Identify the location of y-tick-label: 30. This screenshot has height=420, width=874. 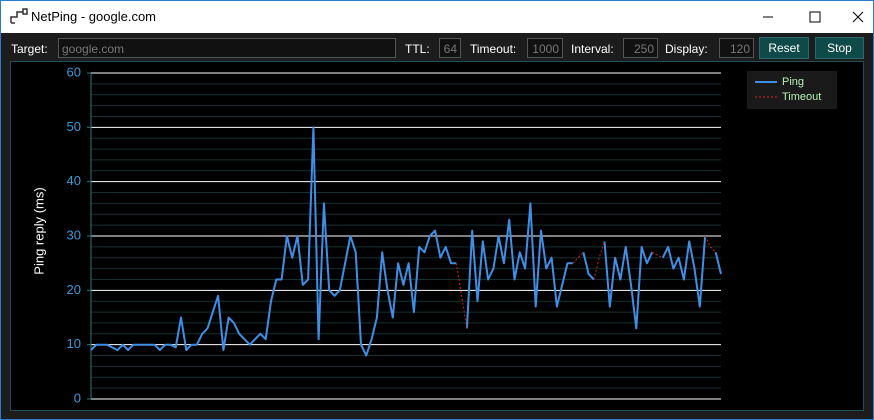
(74, 234).